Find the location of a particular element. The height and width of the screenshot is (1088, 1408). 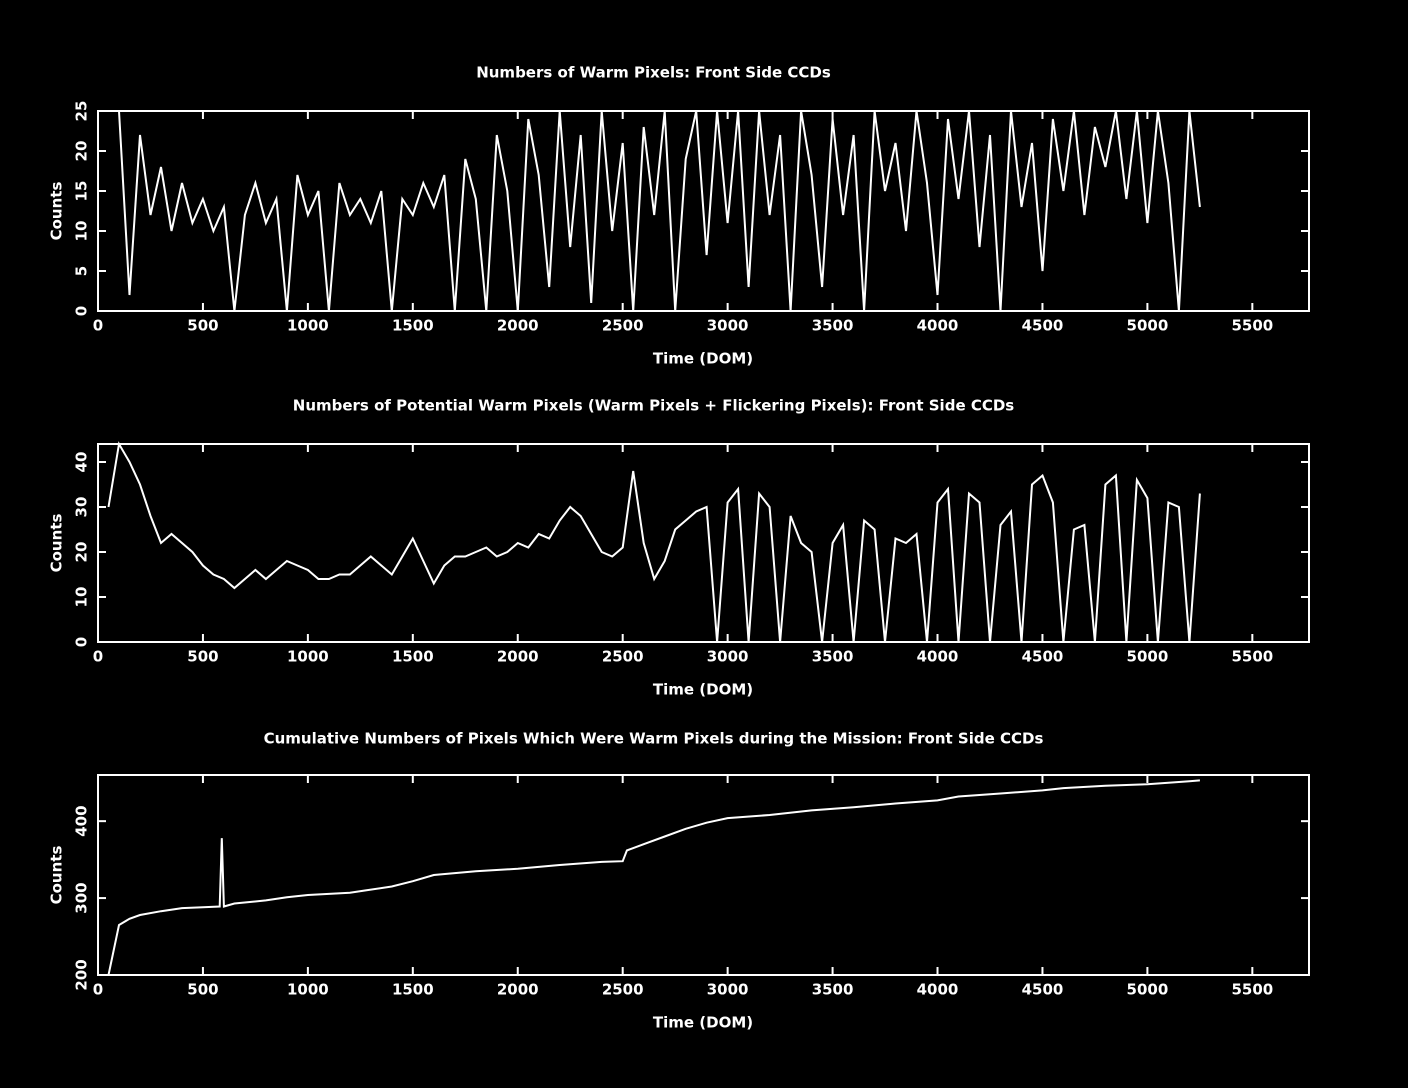

y-tick-label: 40 is located at coordinates (82, 462).